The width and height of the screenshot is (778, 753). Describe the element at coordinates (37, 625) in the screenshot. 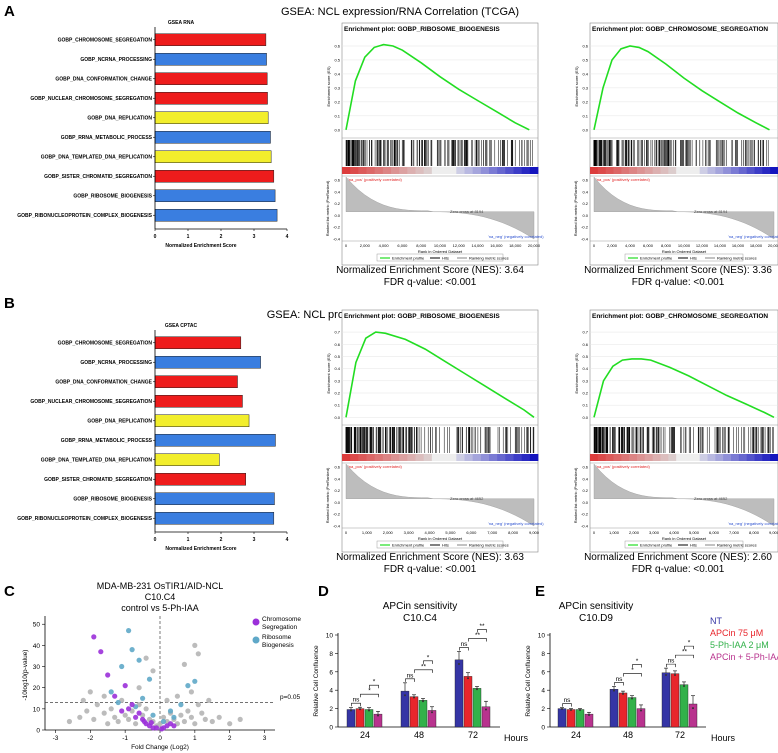

I see `y-tick-label: 50` at that location.